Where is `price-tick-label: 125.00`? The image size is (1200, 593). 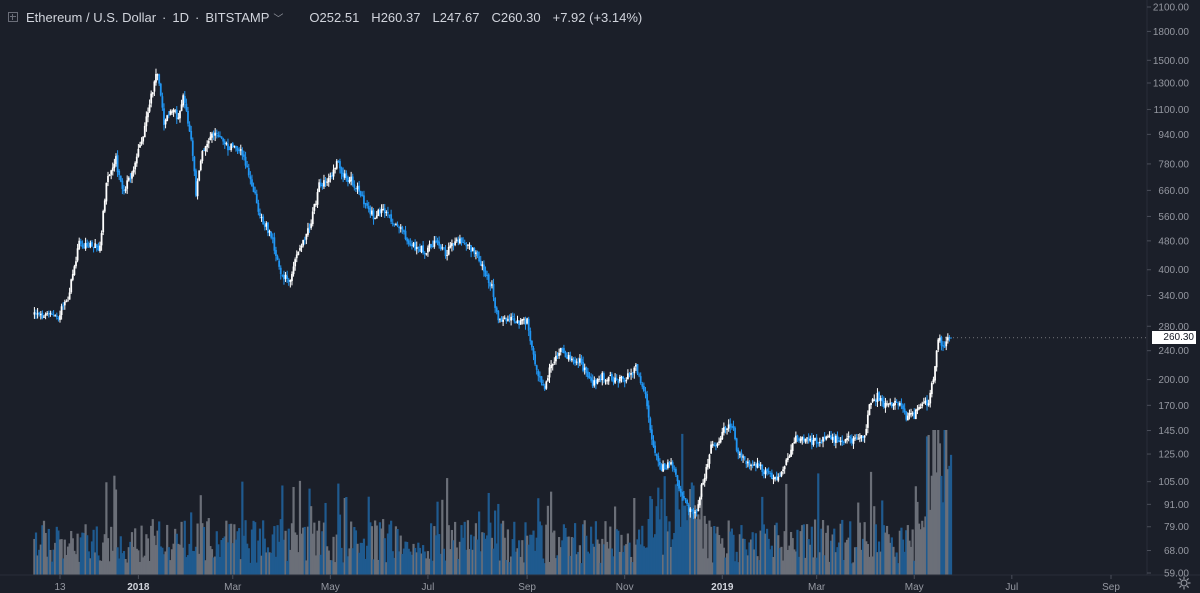 price-tick-label: 125.00 is located at coordinates (1173, 455).